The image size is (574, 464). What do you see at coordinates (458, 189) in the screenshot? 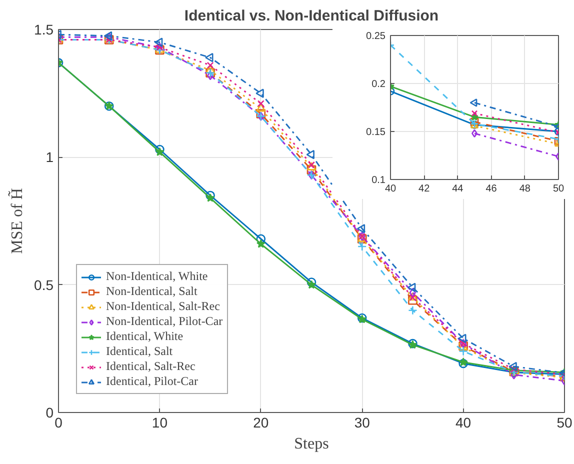
I see `x-tick-label: 44` at bounding box center [458, 189].